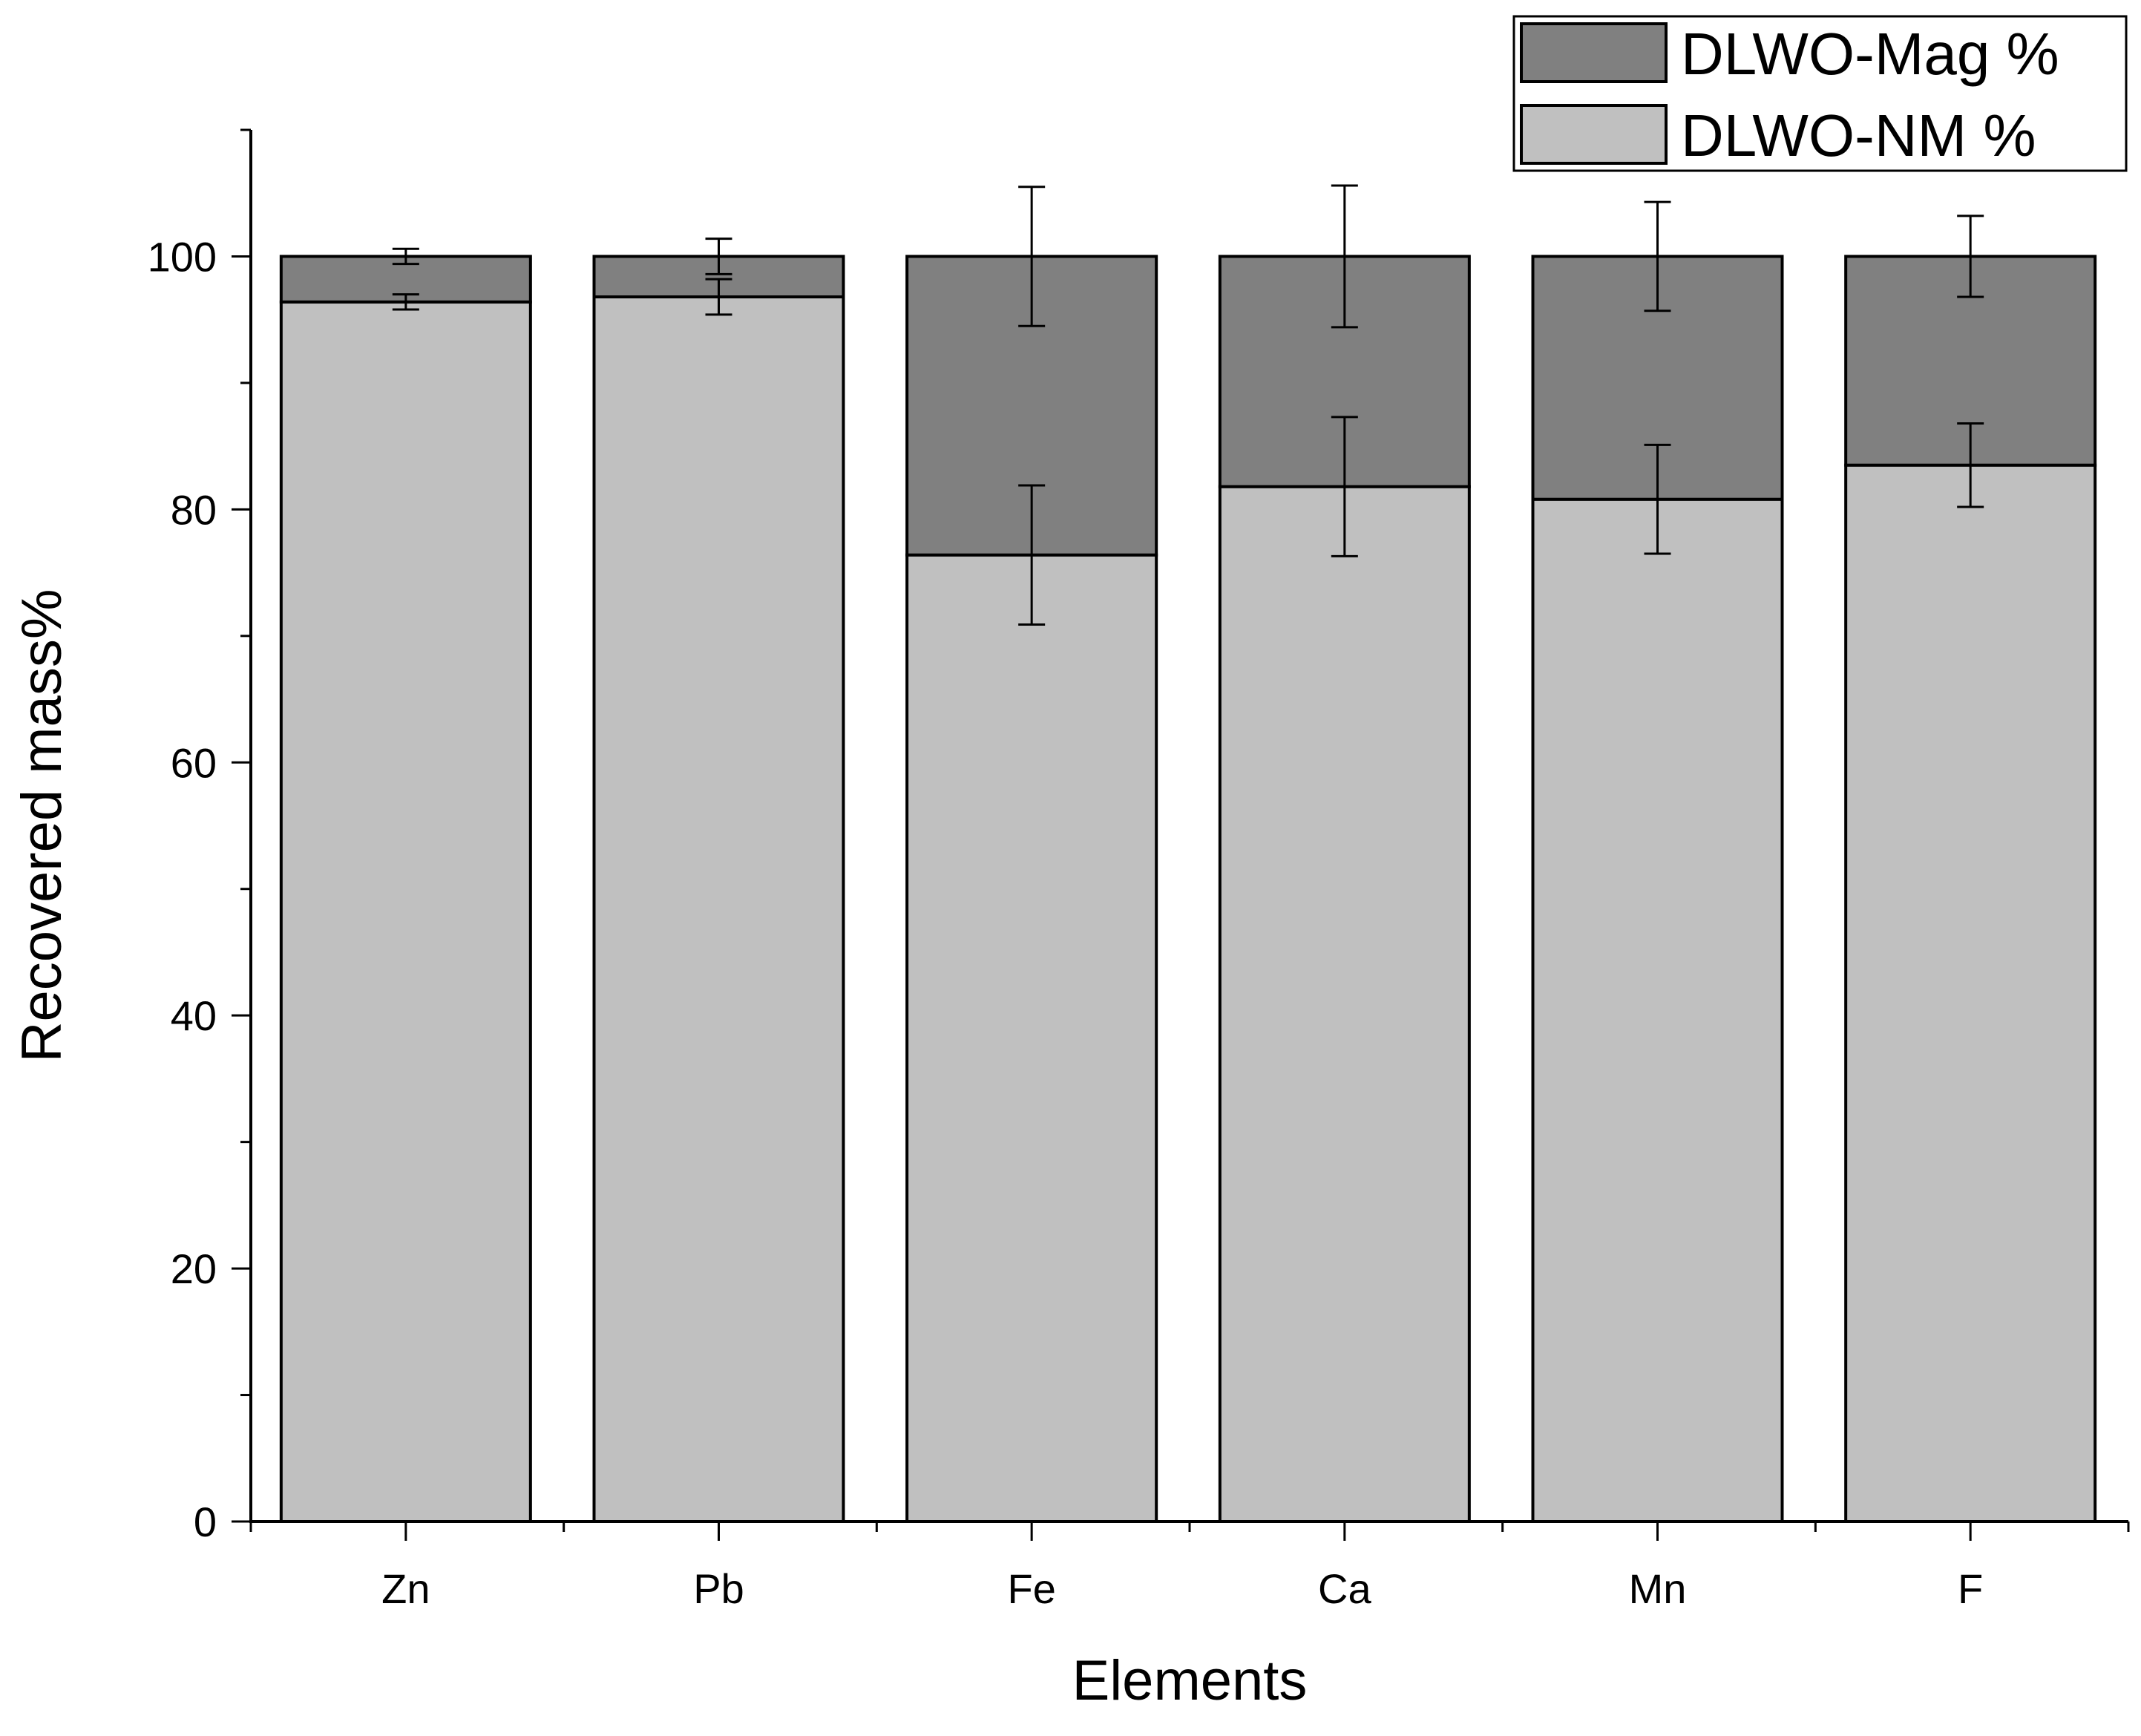 This screenshot has height=1736, width=2141. I want to click on error-bar-f-nm, so click(1970, 465).